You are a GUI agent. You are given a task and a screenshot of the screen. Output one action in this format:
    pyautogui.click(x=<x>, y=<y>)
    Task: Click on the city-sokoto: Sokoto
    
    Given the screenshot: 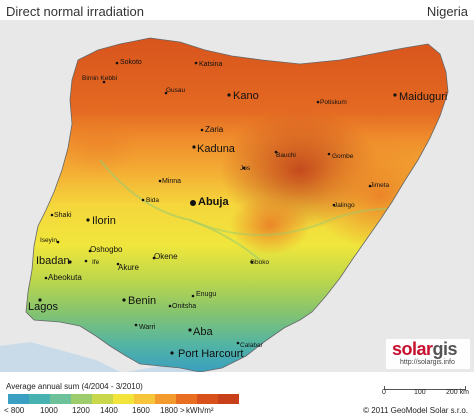 What is the action you would take?
    pyautogui.click(x=131, y=62)
    